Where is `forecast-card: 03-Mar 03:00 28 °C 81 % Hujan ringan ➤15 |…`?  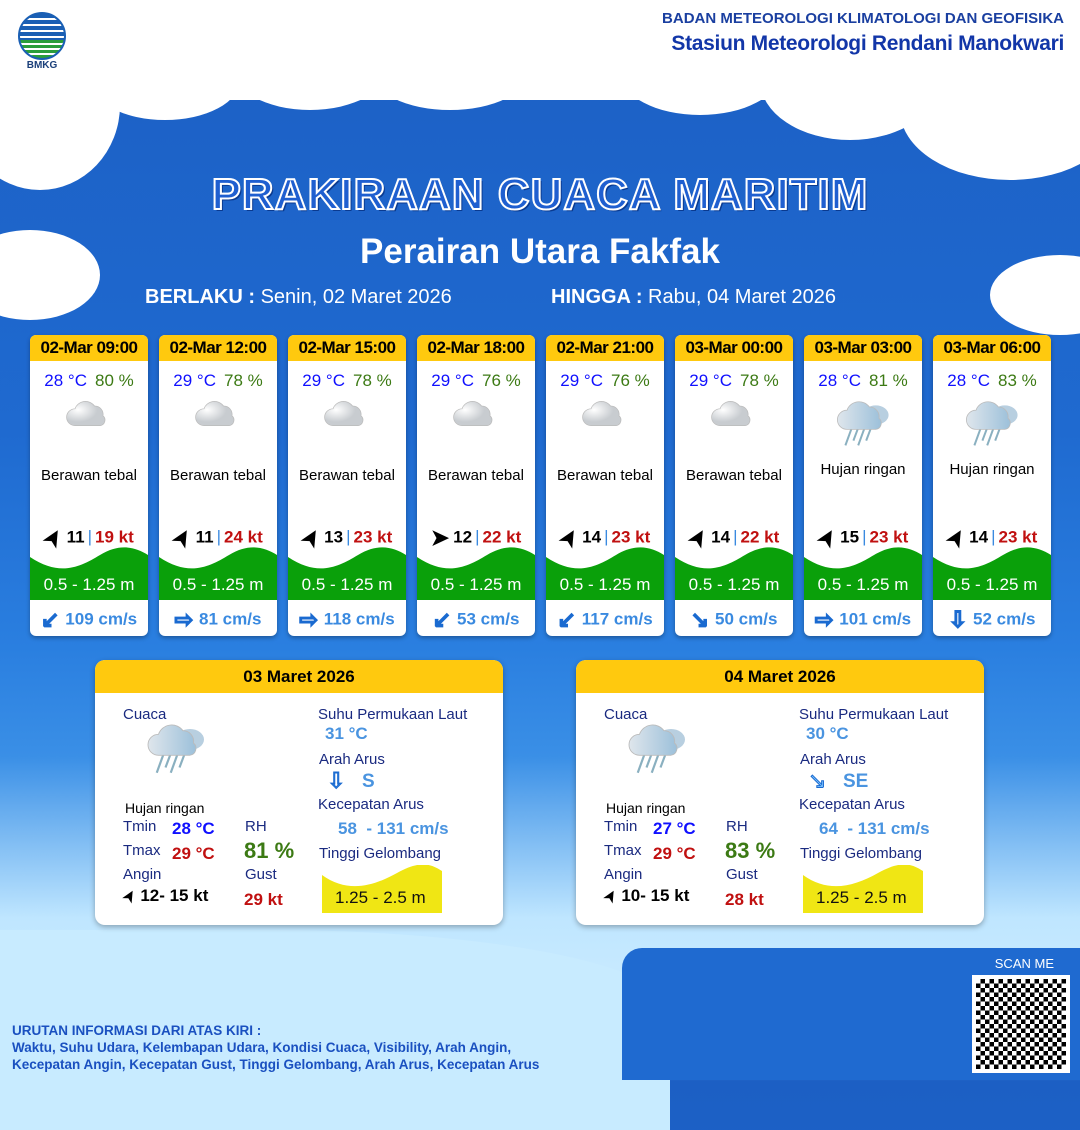 forecast-card: 03-Mar 03:00 28 °C 81 % Hujan ringan ➤15 |… is located at coordinates (863, 485).